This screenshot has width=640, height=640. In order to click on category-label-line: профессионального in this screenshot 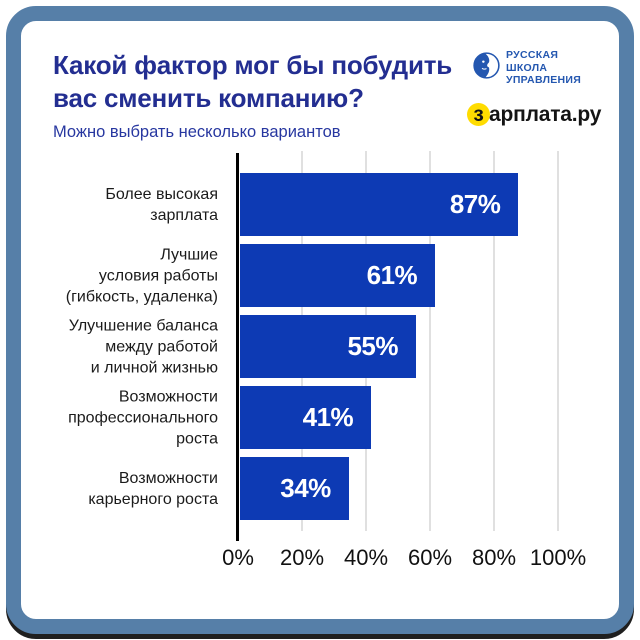, I will do `click(143, 417)`.